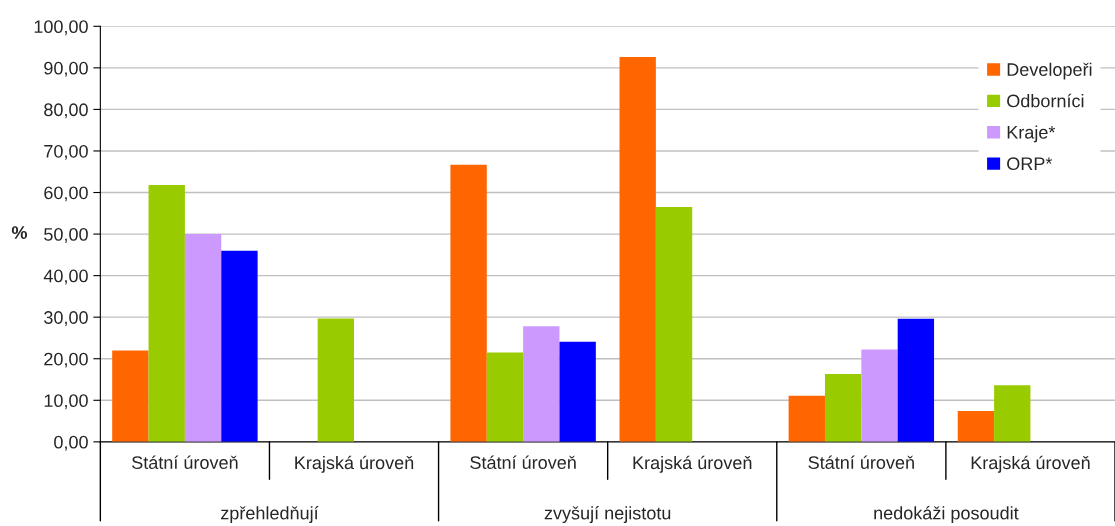 The image size is (1115, 526). What do you see at coordinates (946, 515) in the screenshot?
I see `text: nedokáži posoudit` at bounding box center [946, 515].